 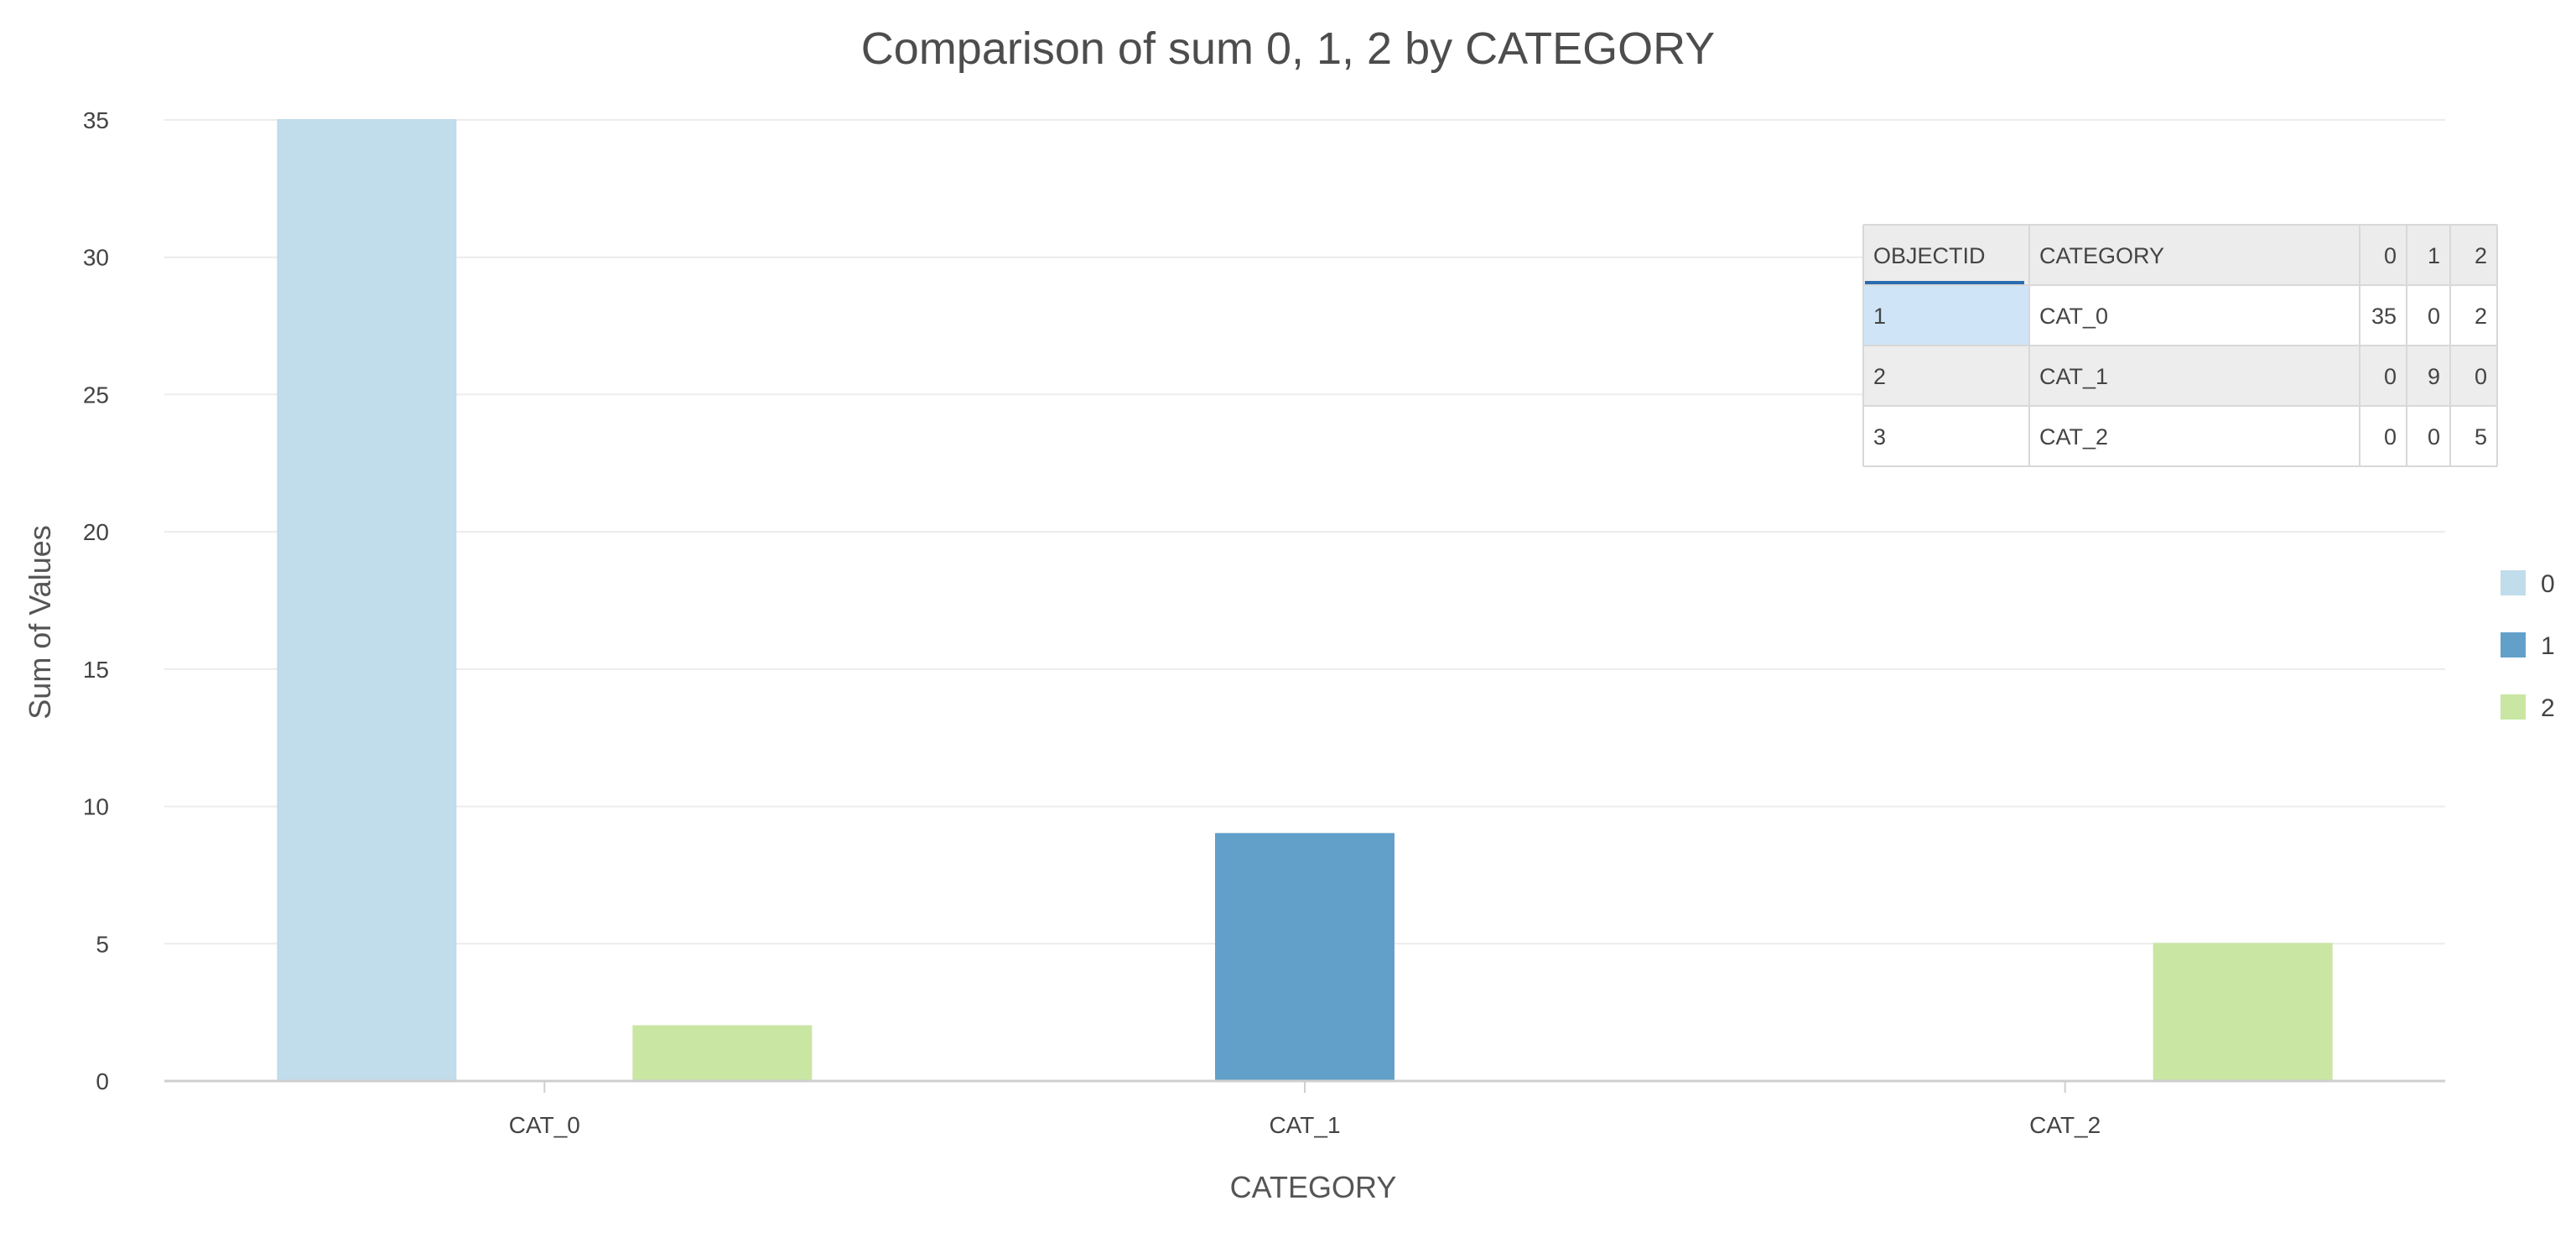 What do you see at coordinates (2180, 376) in the screenshot?
I see `table-row-stripe` at bounding box center [2180, 376].